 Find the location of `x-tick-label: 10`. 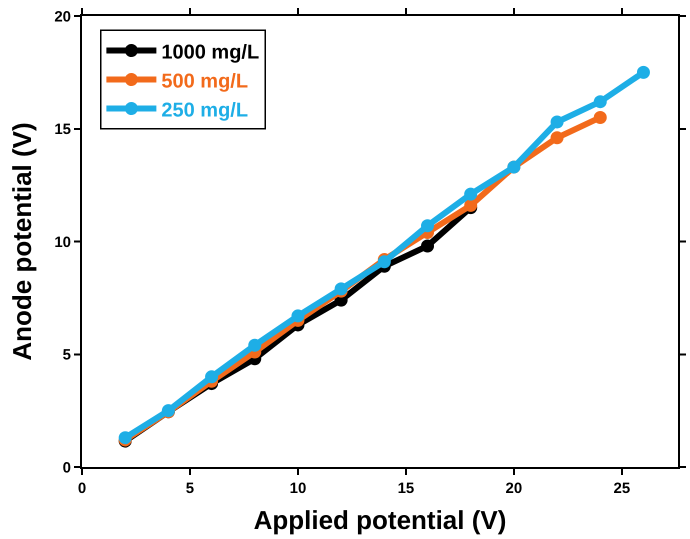

x-tick-label: 10 is located at coordinates (298, 488).